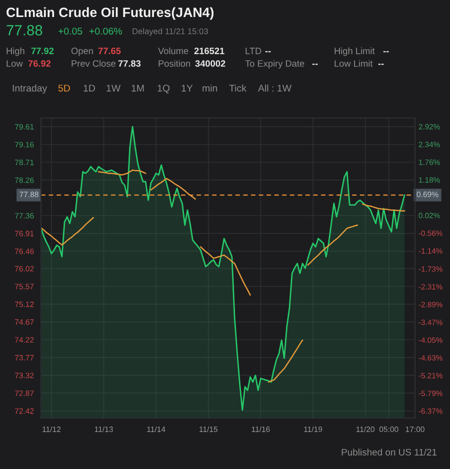 The width and height of the screenshot is (450, 469). Describe the element at coordinates (138, 88) in the screenshot. I see `text: 1M` at that location.